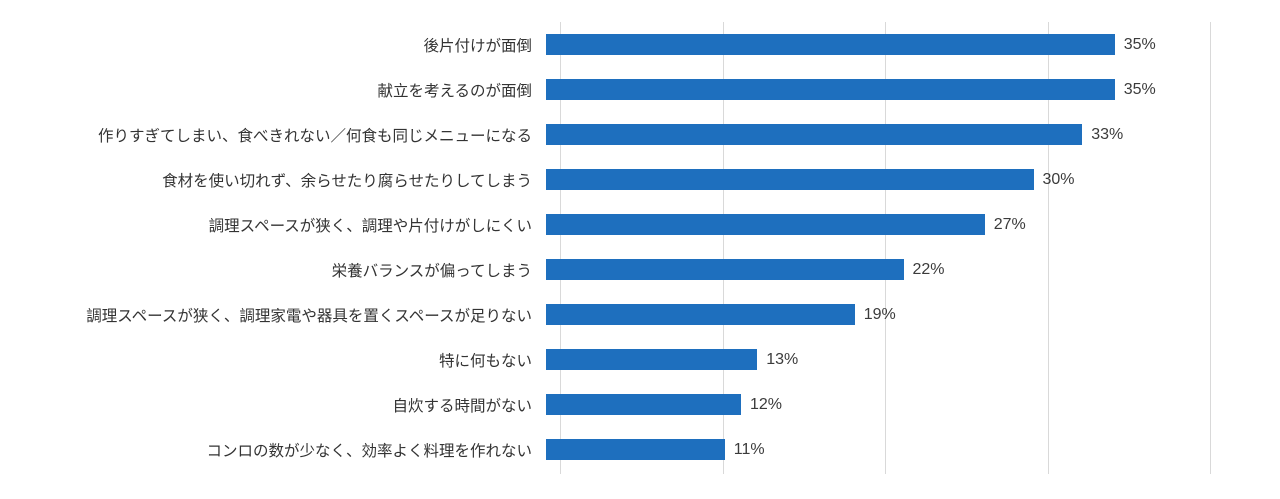 The image size is (1280, 499). Describe the element at coordinates (462, 406) in the screenshot. I see `category-label: 自炊する時間がない` at that location.